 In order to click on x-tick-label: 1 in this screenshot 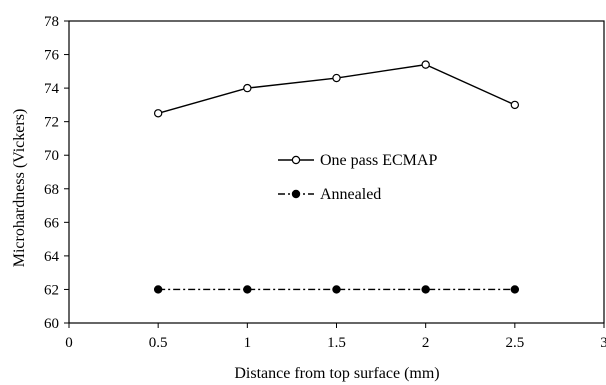, I will do `click(248, 343)`.